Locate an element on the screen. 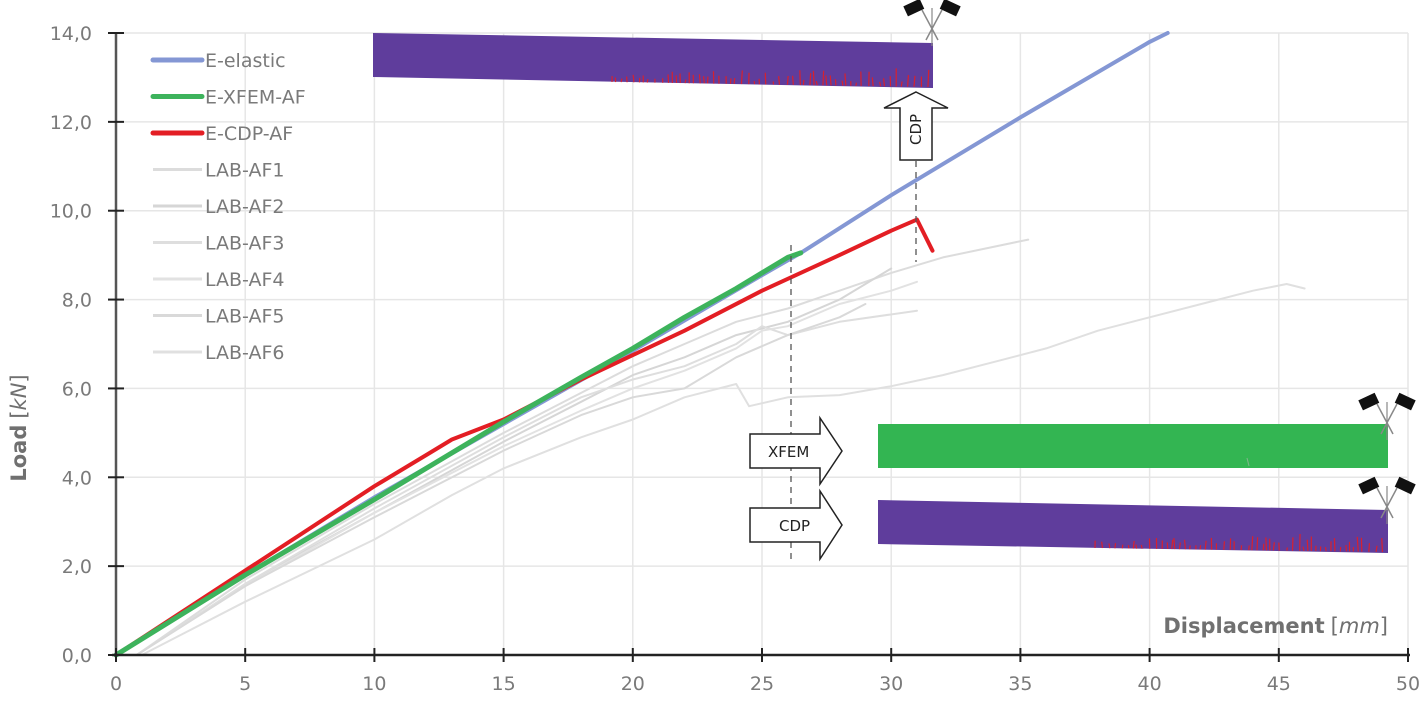 The width and height of the screenshot is (1424, 703). legend-item: LAB-AF1 is located at coordinates (219, 171).